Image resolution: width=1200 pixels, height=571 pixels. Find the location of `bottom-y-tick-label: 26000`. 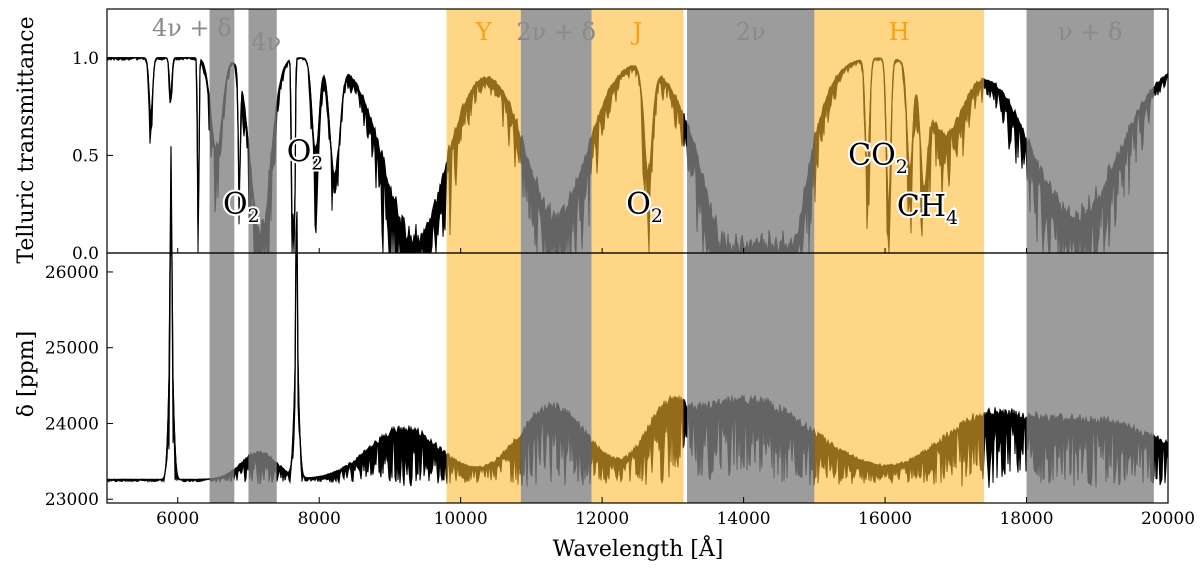

bottom-y-tick-label: 26000 is located at coordinates (72, 273).